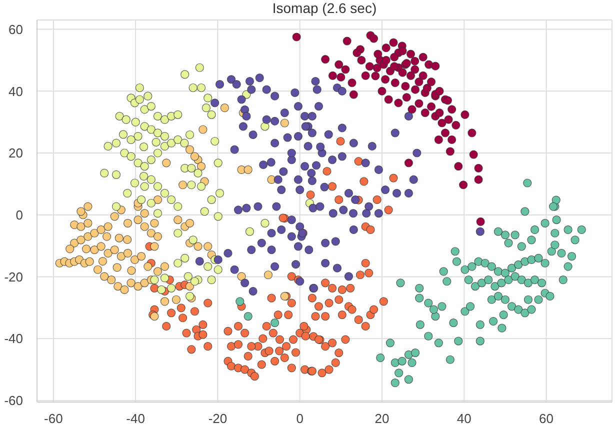 Image resolution: width=615 pixels, height=441 pixels. What do you see at coordinates (464, 418) in the screenshot?
I see `x-tick-label: 40` at bounding box center [464, 418].